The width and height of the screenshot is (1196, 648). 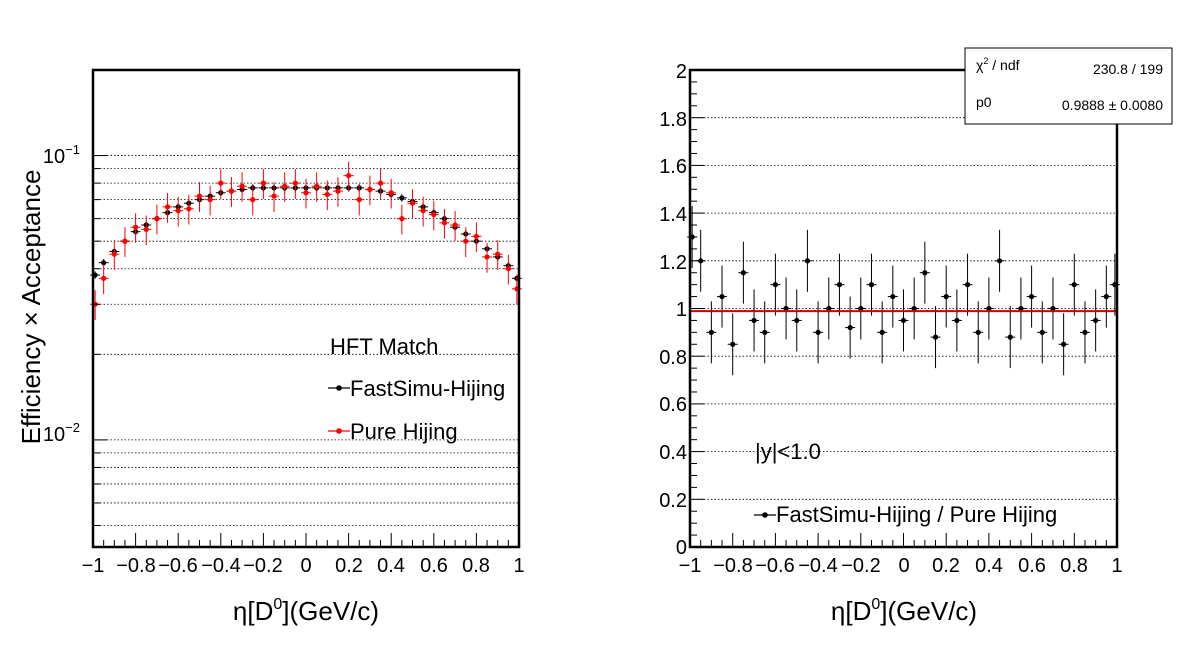 What do you see at coordinates (673, 453) in the screenshot?
I see `right-ytick-label: 0.4` at bounding box center [673, 453].